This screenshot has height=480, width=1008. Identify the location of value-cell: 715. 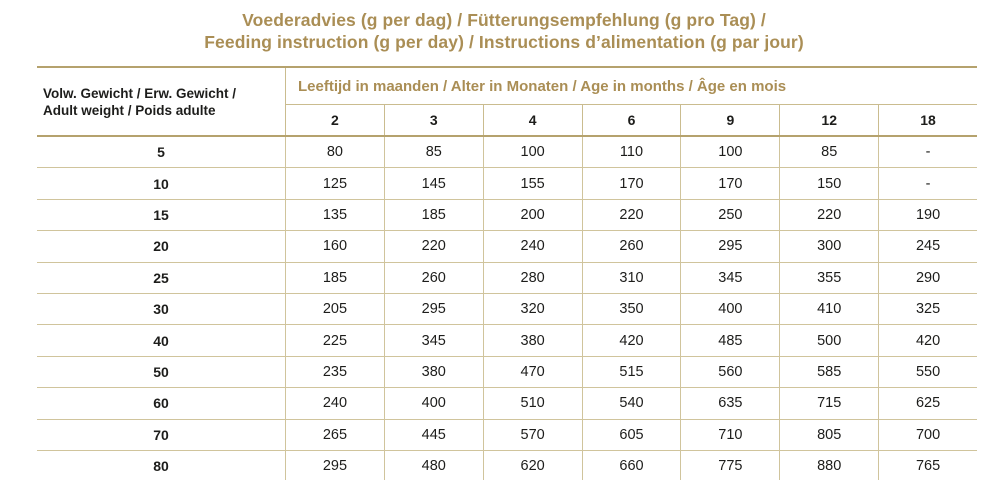
(828, 403).